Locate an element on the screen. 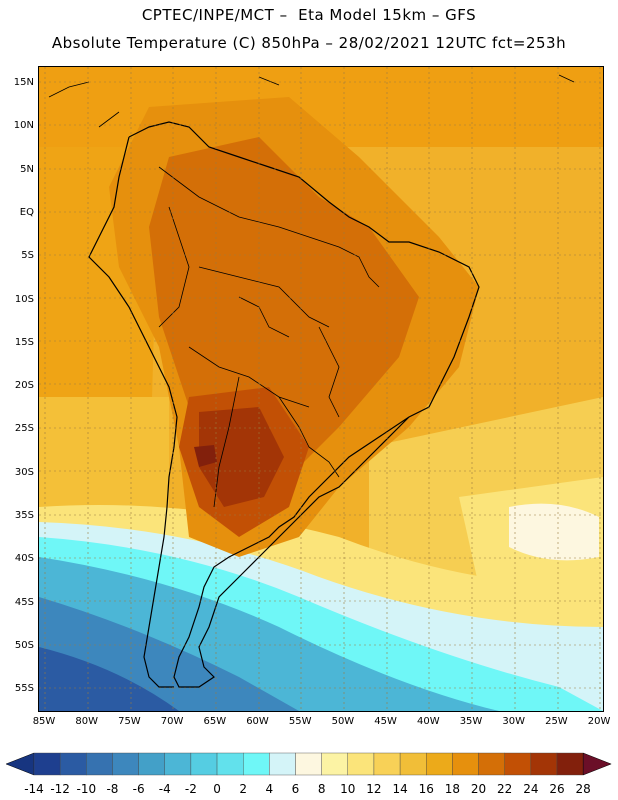 This screenshot has height=800, width=618. latitude-label: 50S is located at coordinates (24, 645).